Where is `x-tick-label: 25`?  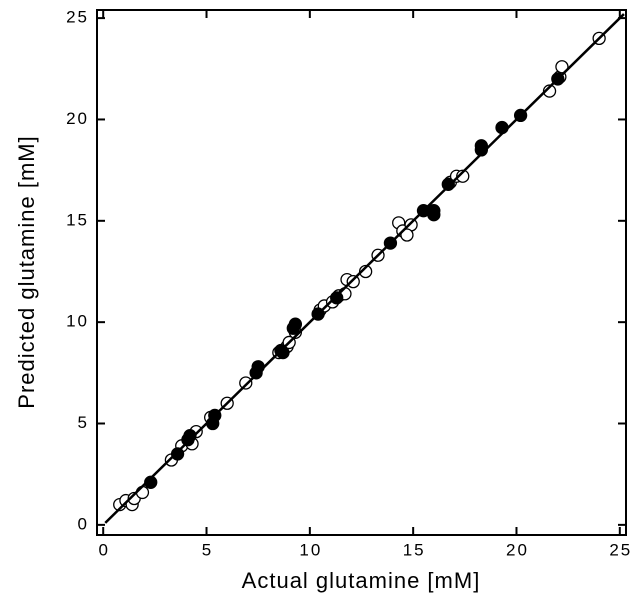
x-tick-label: 25 is located at coordinates (620, 549).